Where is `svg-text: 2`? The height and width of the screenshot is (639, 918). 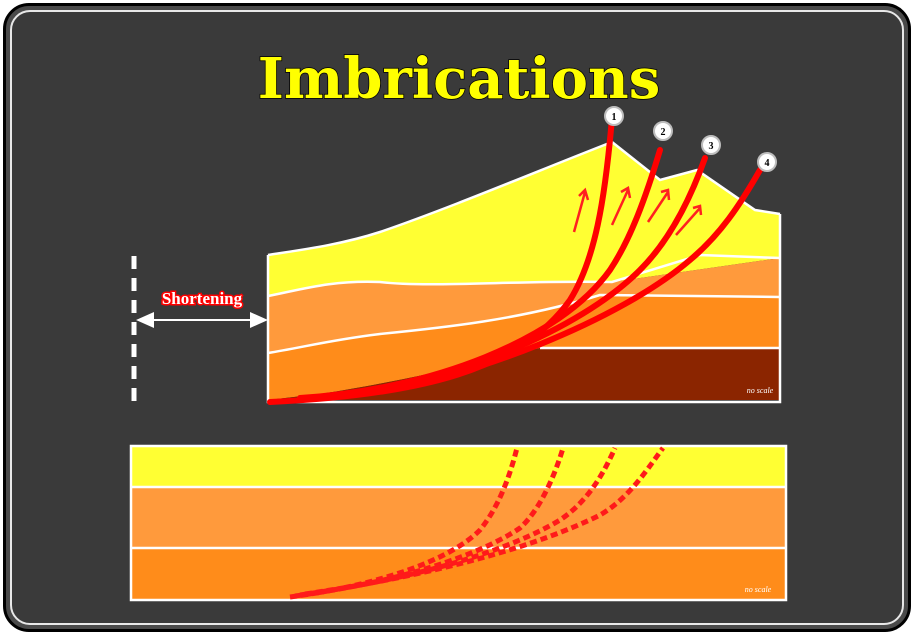 svg-text: 2 is located at coordinates (663, 132).